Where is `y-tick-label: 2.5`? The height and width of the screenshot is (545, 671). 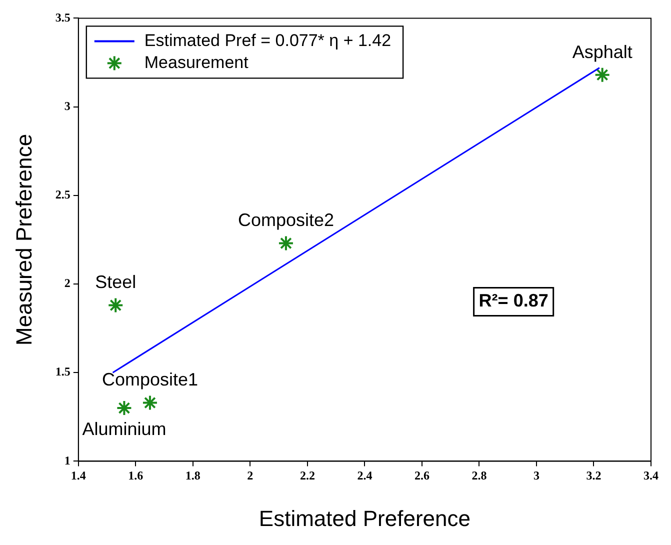
y-tick-label: 2.5 is located at coordinates (62, 194).